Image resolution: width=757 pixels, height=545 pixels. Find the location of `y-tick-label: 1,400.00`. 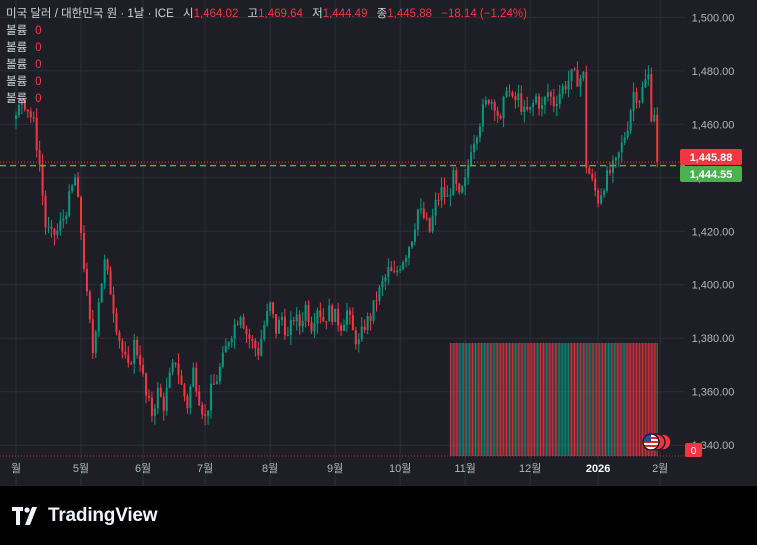

y-tick-label: 1,400.00 is located at coordinates (713, 286).